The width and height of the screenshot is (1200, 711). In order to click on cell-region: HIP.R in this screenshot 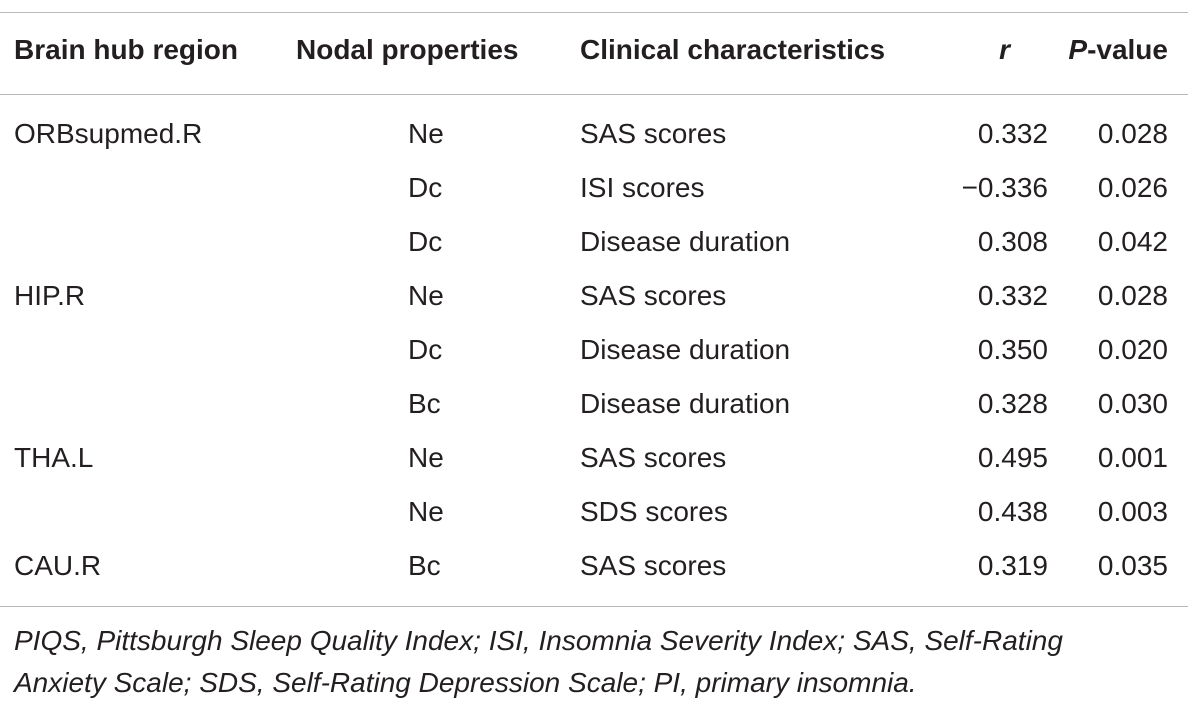, I will do `click(50, 295)`.